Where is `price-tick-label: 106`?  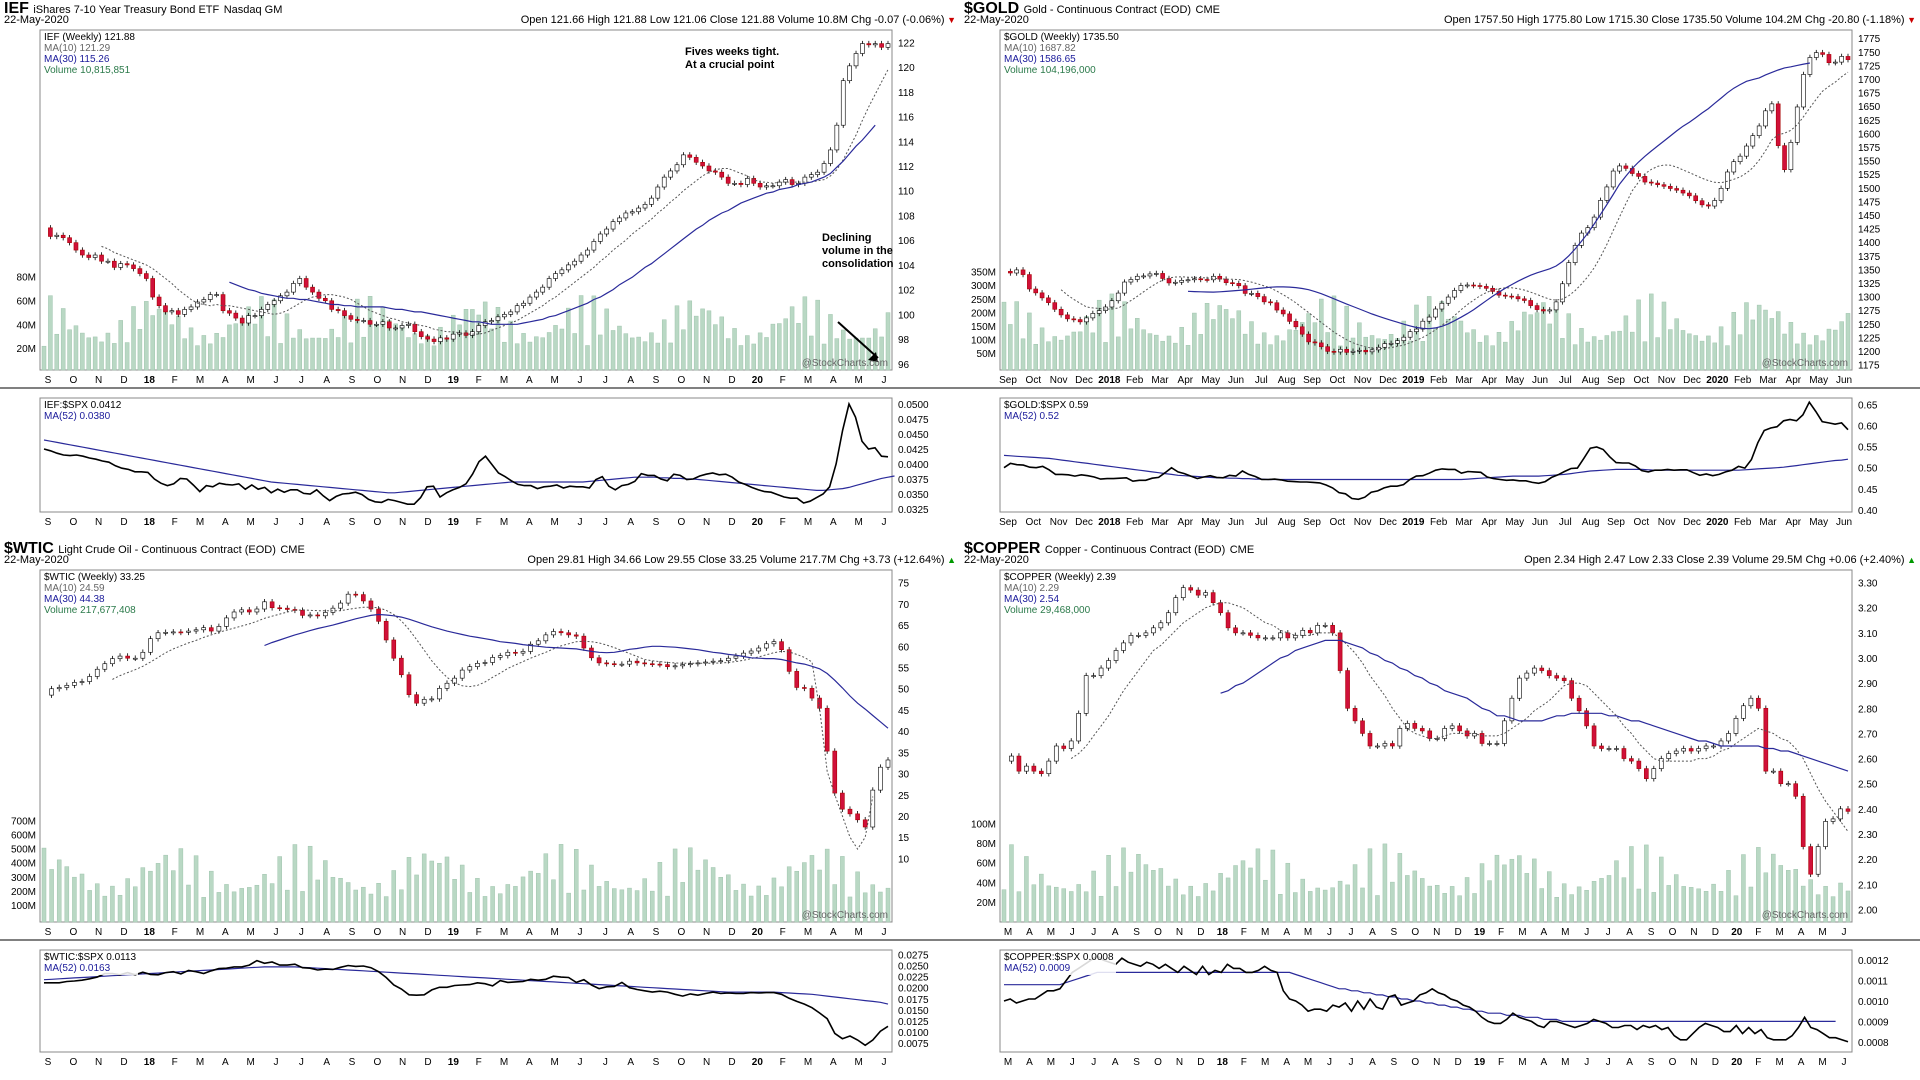 price-tick-label: 106 is located at coordinates (906, 241).